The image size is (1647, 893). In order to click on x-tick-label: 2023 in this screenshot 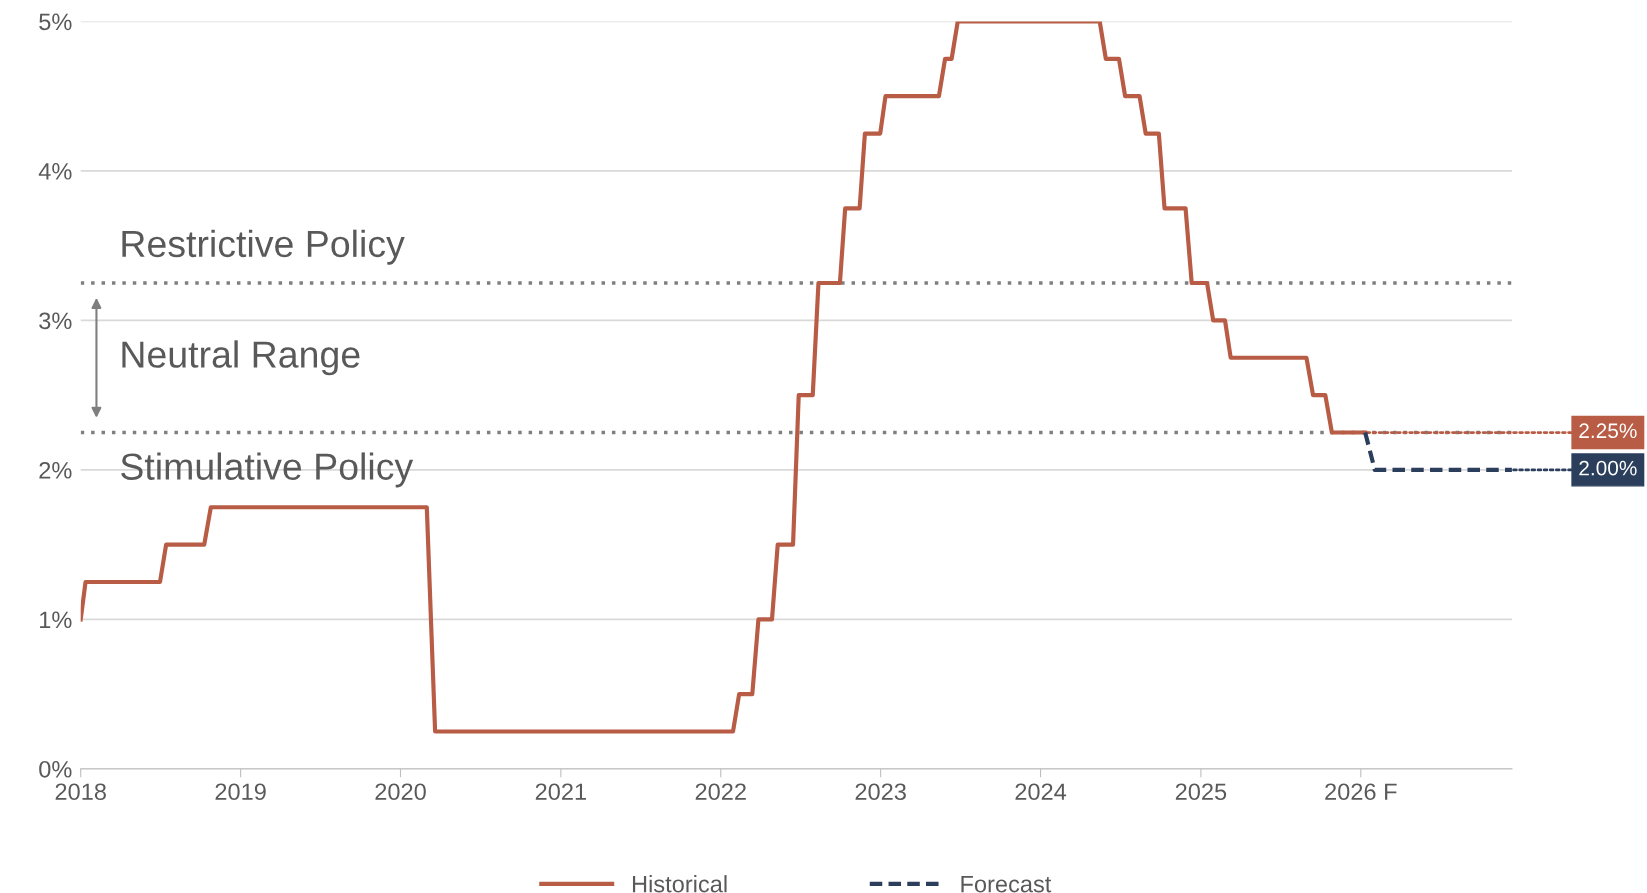, I will do `click(880, 792)`.